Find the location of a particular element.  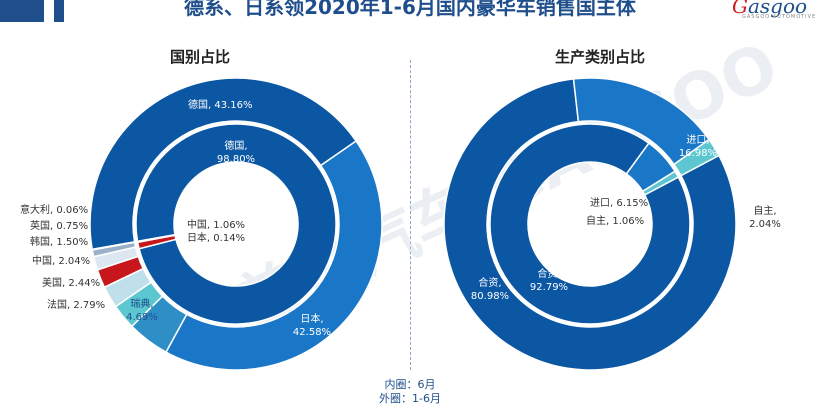

label-inner-import: 进口, 6.15% is located at coordinates (619, 203).